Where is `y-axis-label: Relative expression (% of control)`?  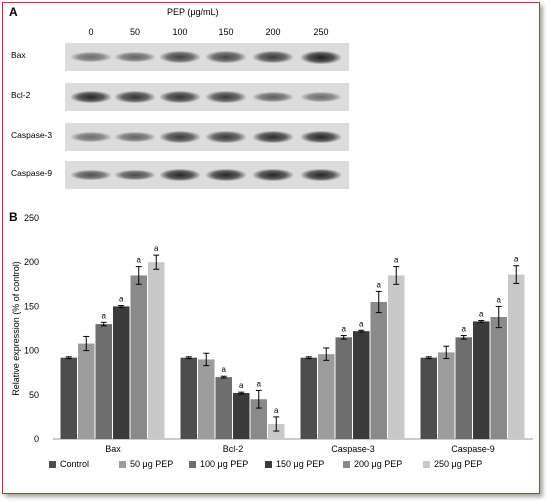 y-axis-label: Relative expression (% of control) is located at coordinates (16, 328).